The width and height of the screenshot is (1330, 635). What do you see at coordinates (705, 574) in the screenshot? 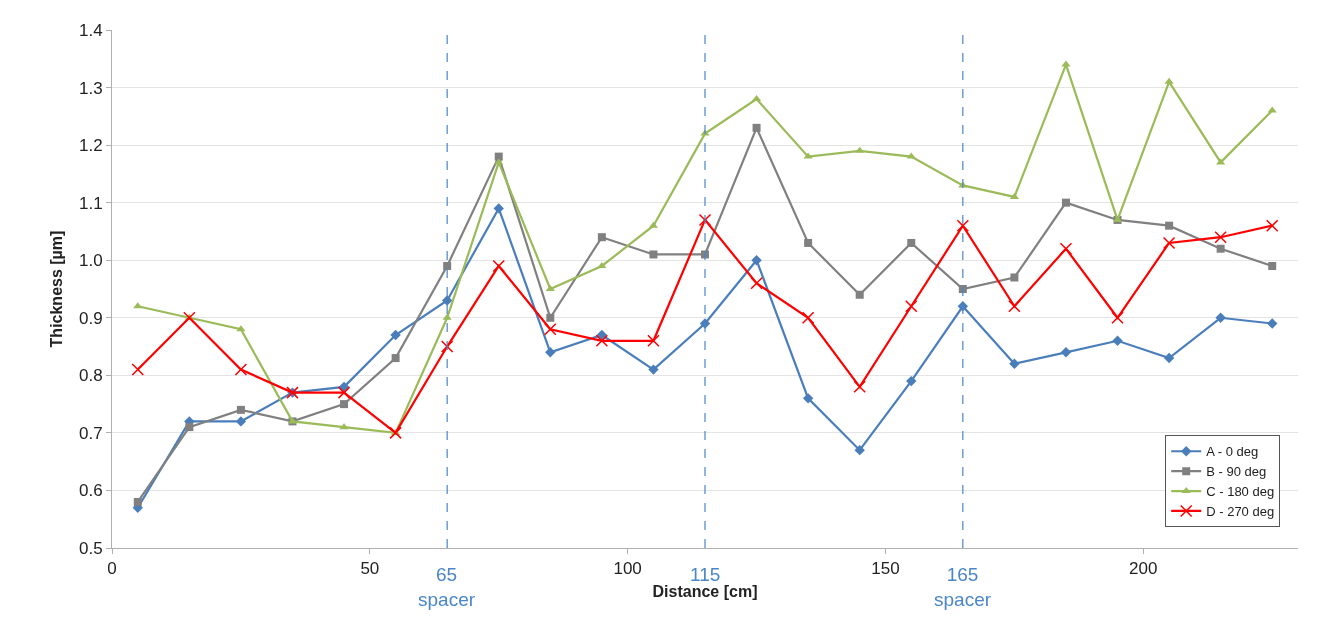
I see `ref-line-label: 115` at bounding box center [705, 574].